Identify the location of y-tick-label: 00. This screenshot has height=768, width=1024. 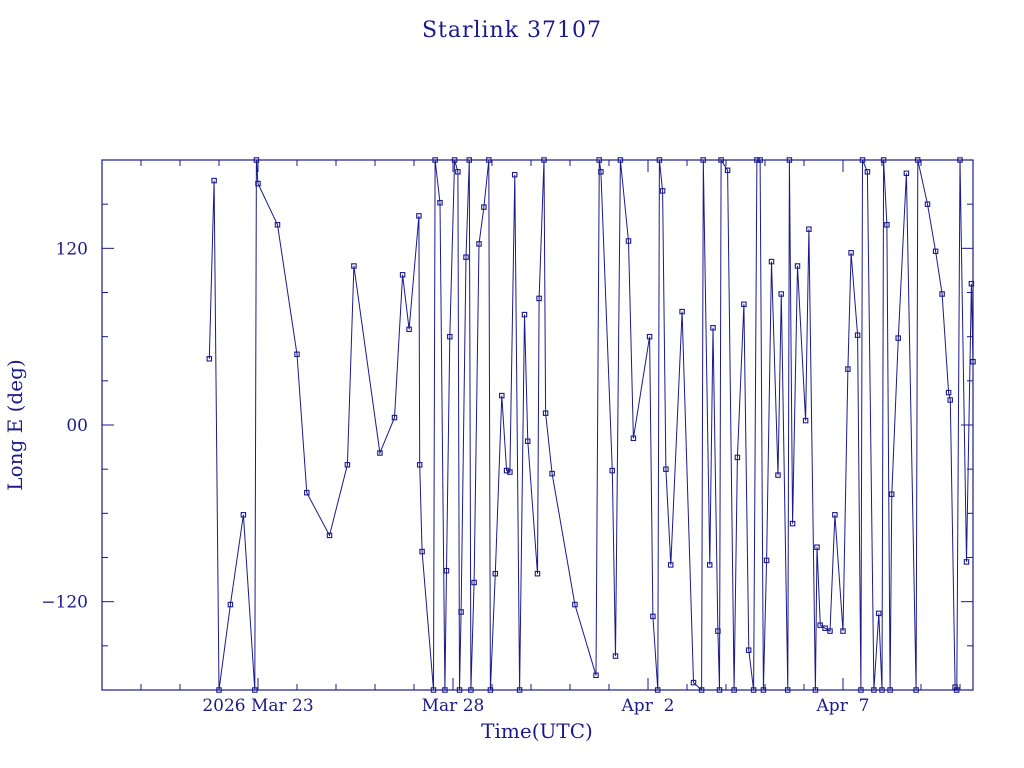
(77, 426).